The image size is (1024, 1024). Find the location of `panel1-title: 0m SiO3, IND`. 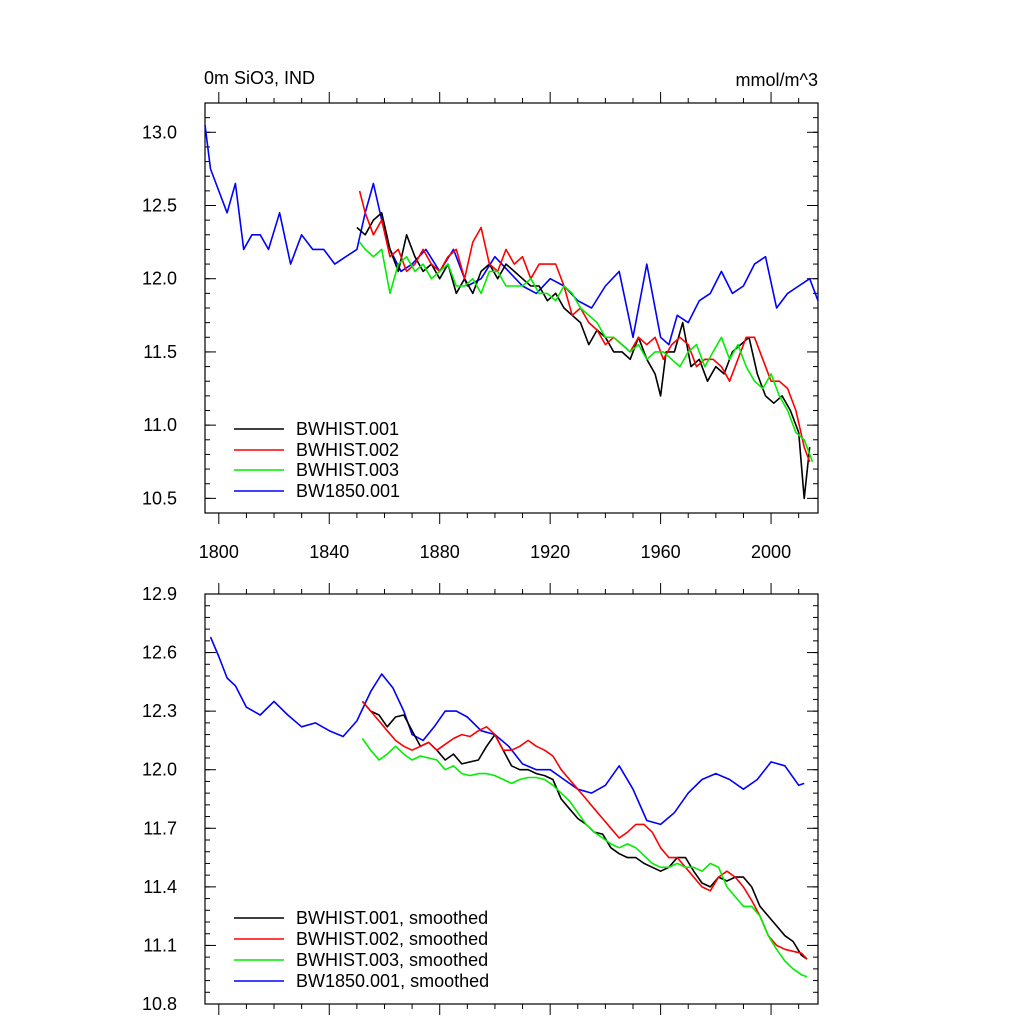

panel1-title: 0m SiO3, IND is located at coordinates (259, 78).